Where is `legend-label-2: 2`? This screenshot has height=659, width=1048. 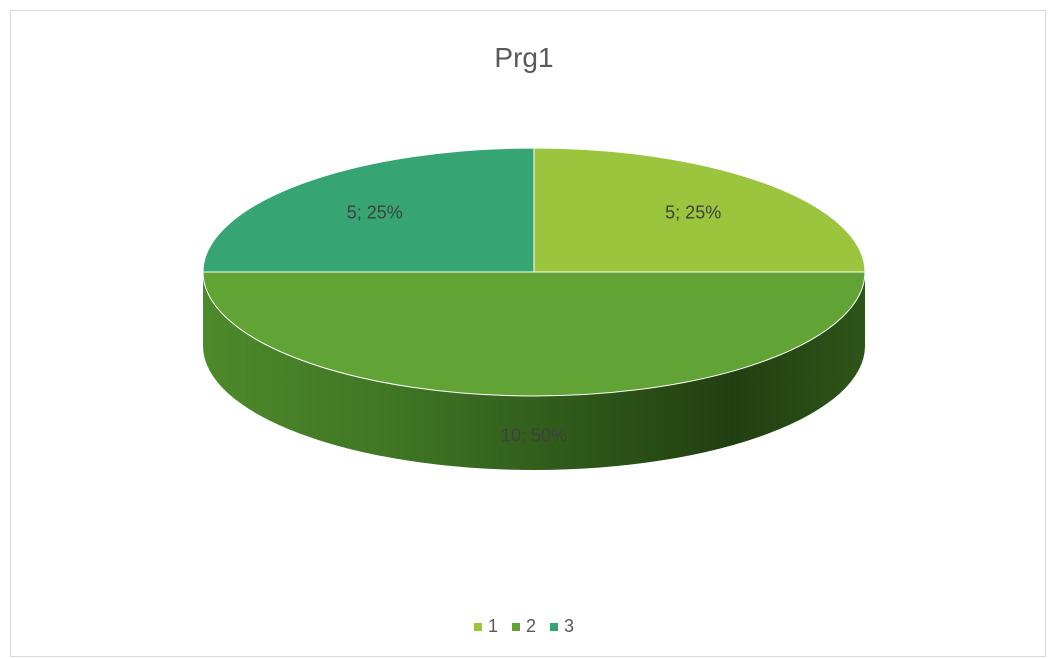 legend-label-2: 2 is located at coordinates (530, 626).